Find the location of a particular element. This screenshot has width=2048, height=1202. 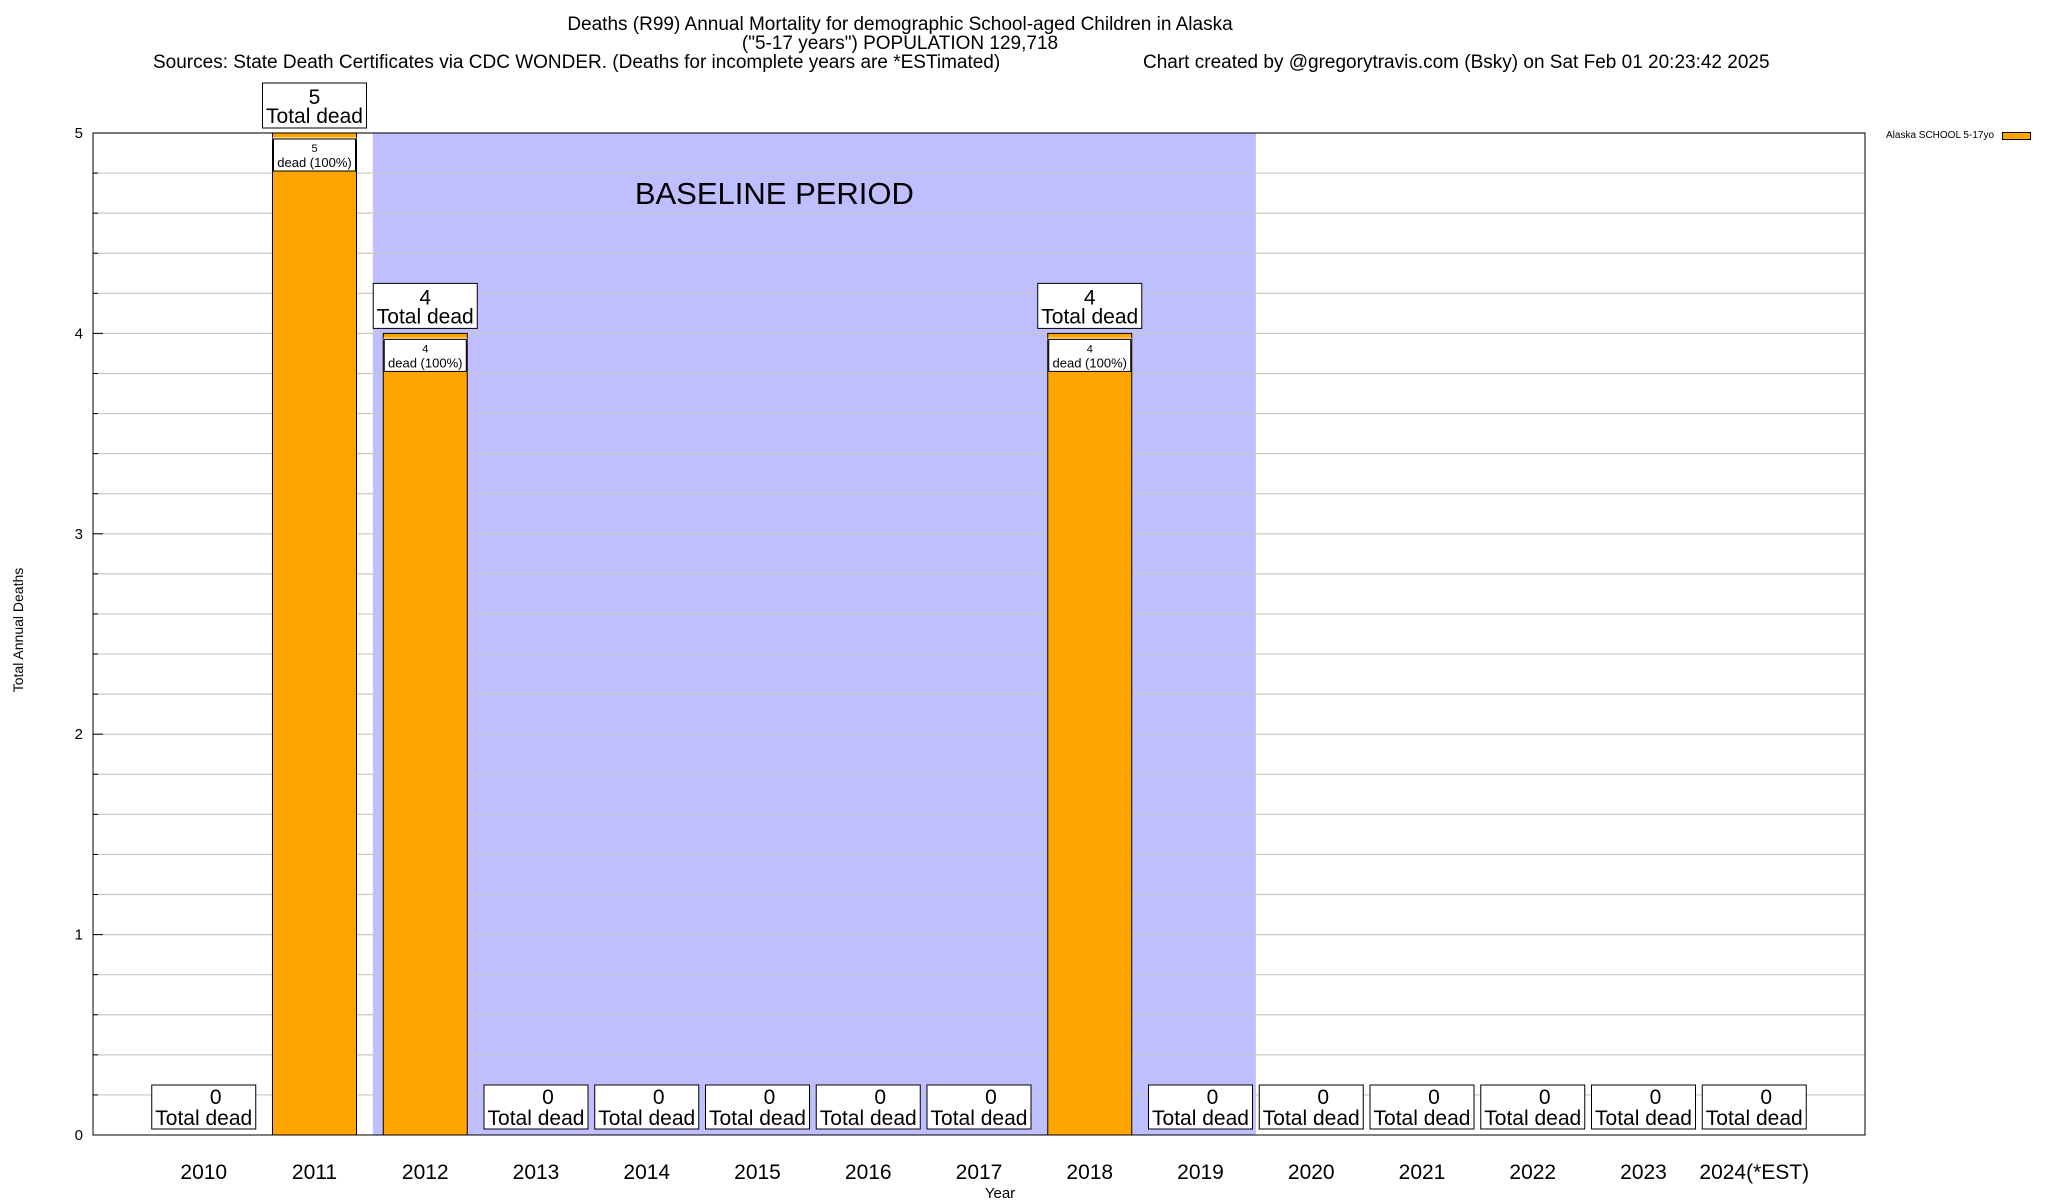

x-tick-label: 2017 is located at coordinates (979, 1172).